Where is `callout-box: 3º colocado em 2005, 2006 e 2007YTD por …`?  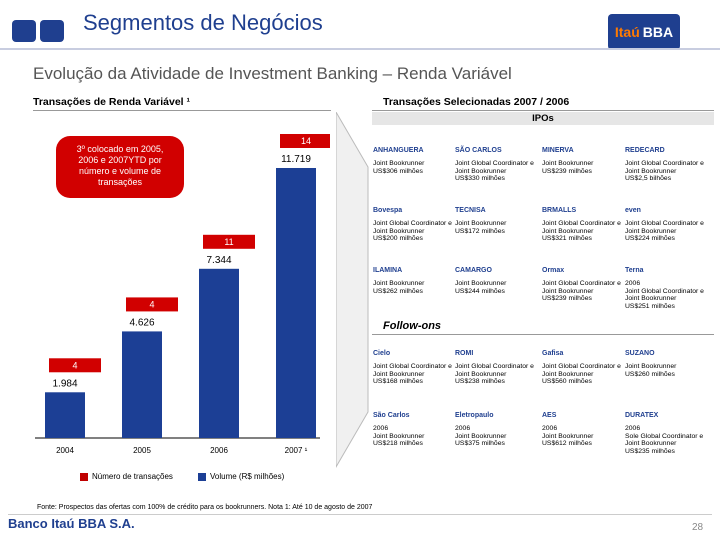
callout-box: 3º colocado em 2005, 2006 e 2007YTD por … is located at coordinates (120, 167).